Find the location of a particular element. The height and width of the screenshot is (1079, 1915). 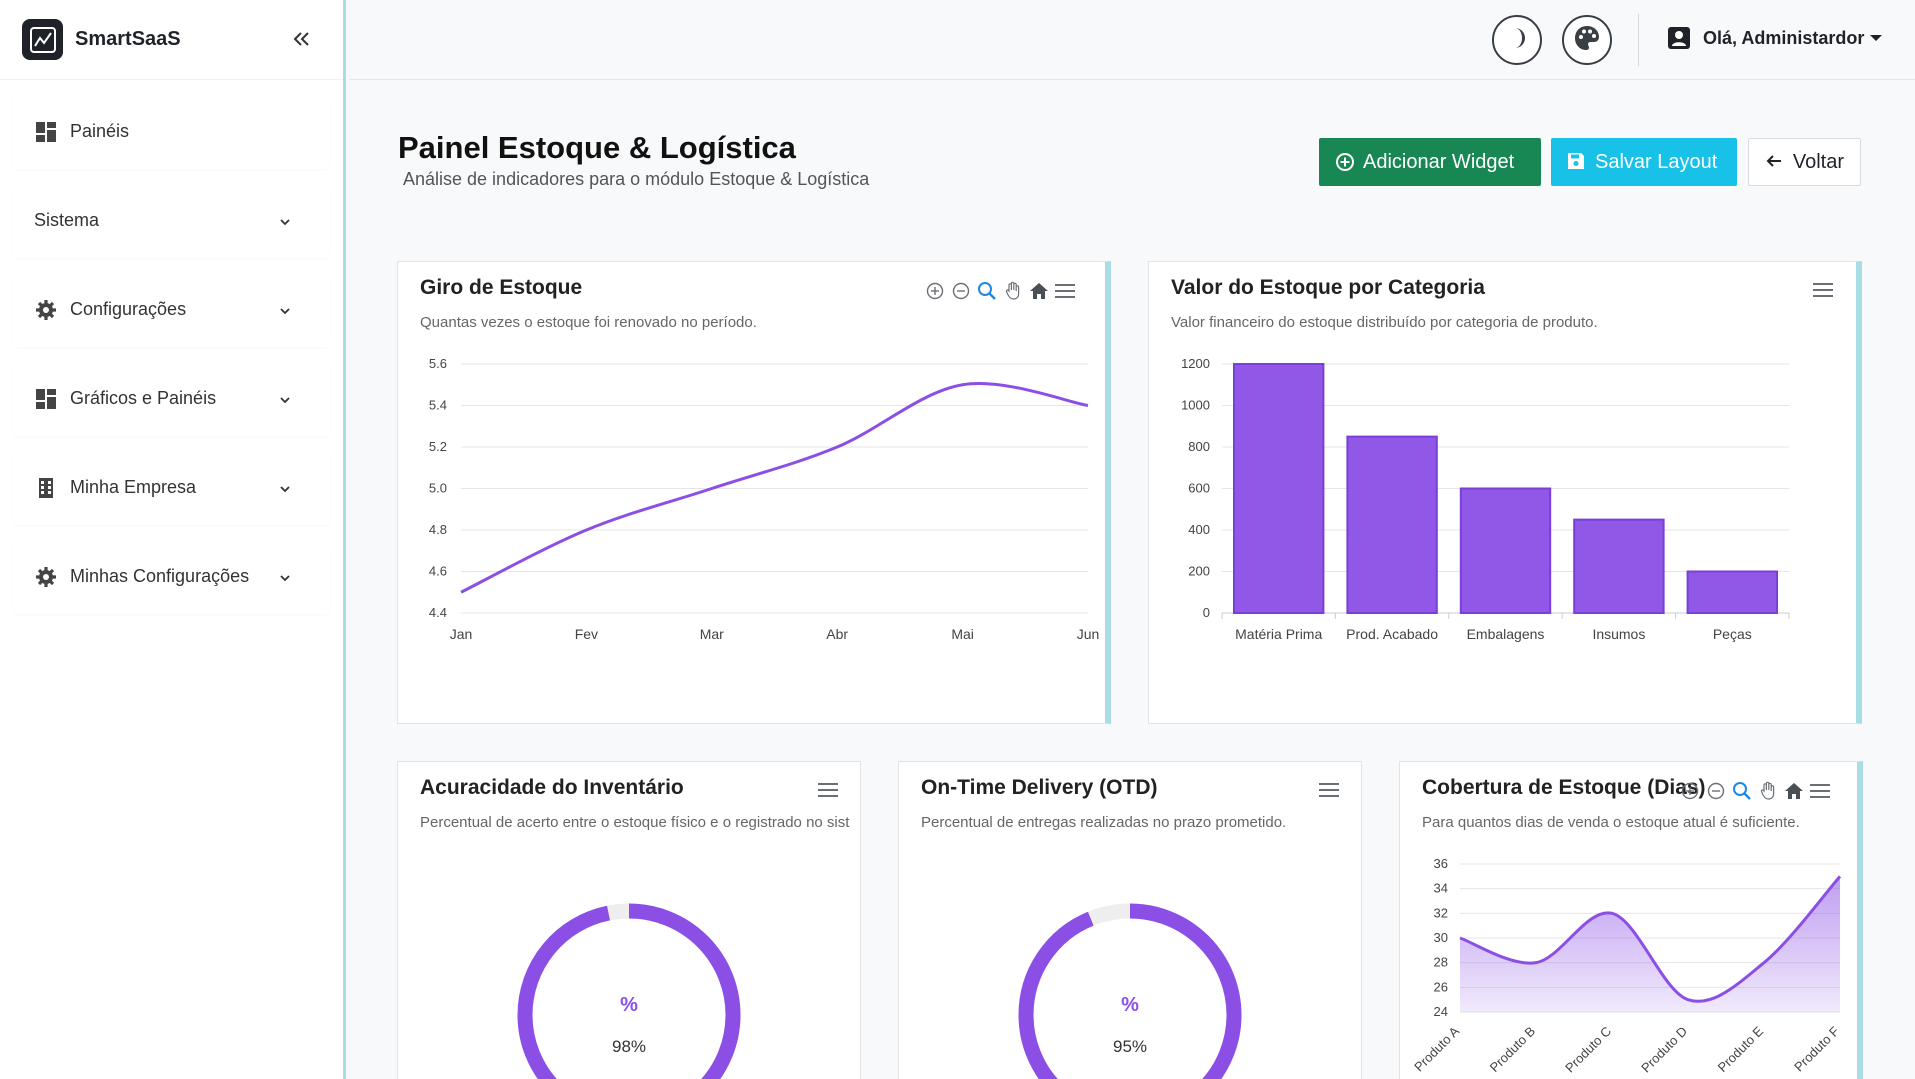

theme-palette-button is located at coordinates (1587, 40).